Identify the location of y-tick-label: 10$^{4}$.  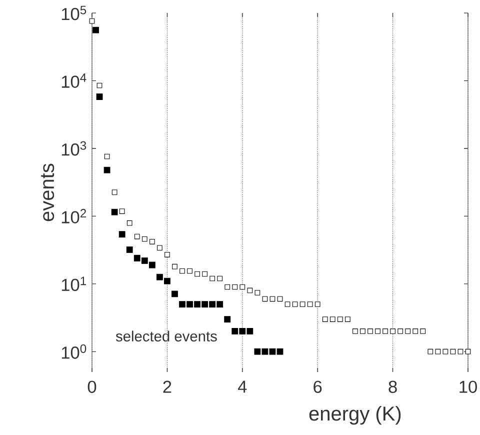
(74, 81).